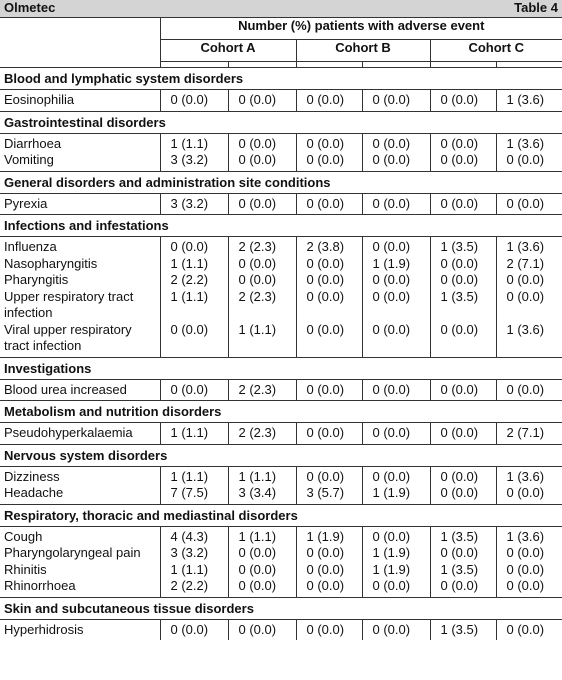 The height and width of the screenshot is (680, 562). What do you see at coordinates (44, 629) in the screenshot?
I see `event-name: Hyperhidrosis` at bounding box center [44, 629].